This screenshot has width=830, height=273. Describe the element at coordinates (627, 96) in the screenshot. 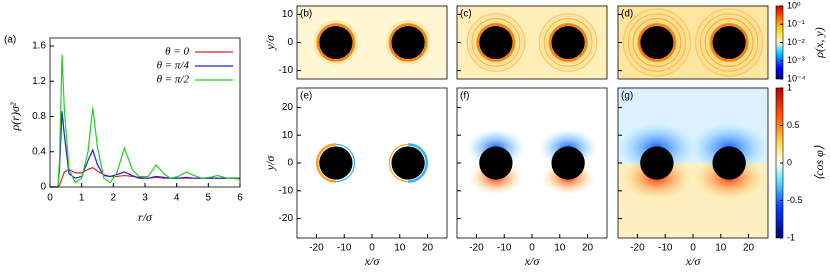

I see `panel-label: (g)` at that location.